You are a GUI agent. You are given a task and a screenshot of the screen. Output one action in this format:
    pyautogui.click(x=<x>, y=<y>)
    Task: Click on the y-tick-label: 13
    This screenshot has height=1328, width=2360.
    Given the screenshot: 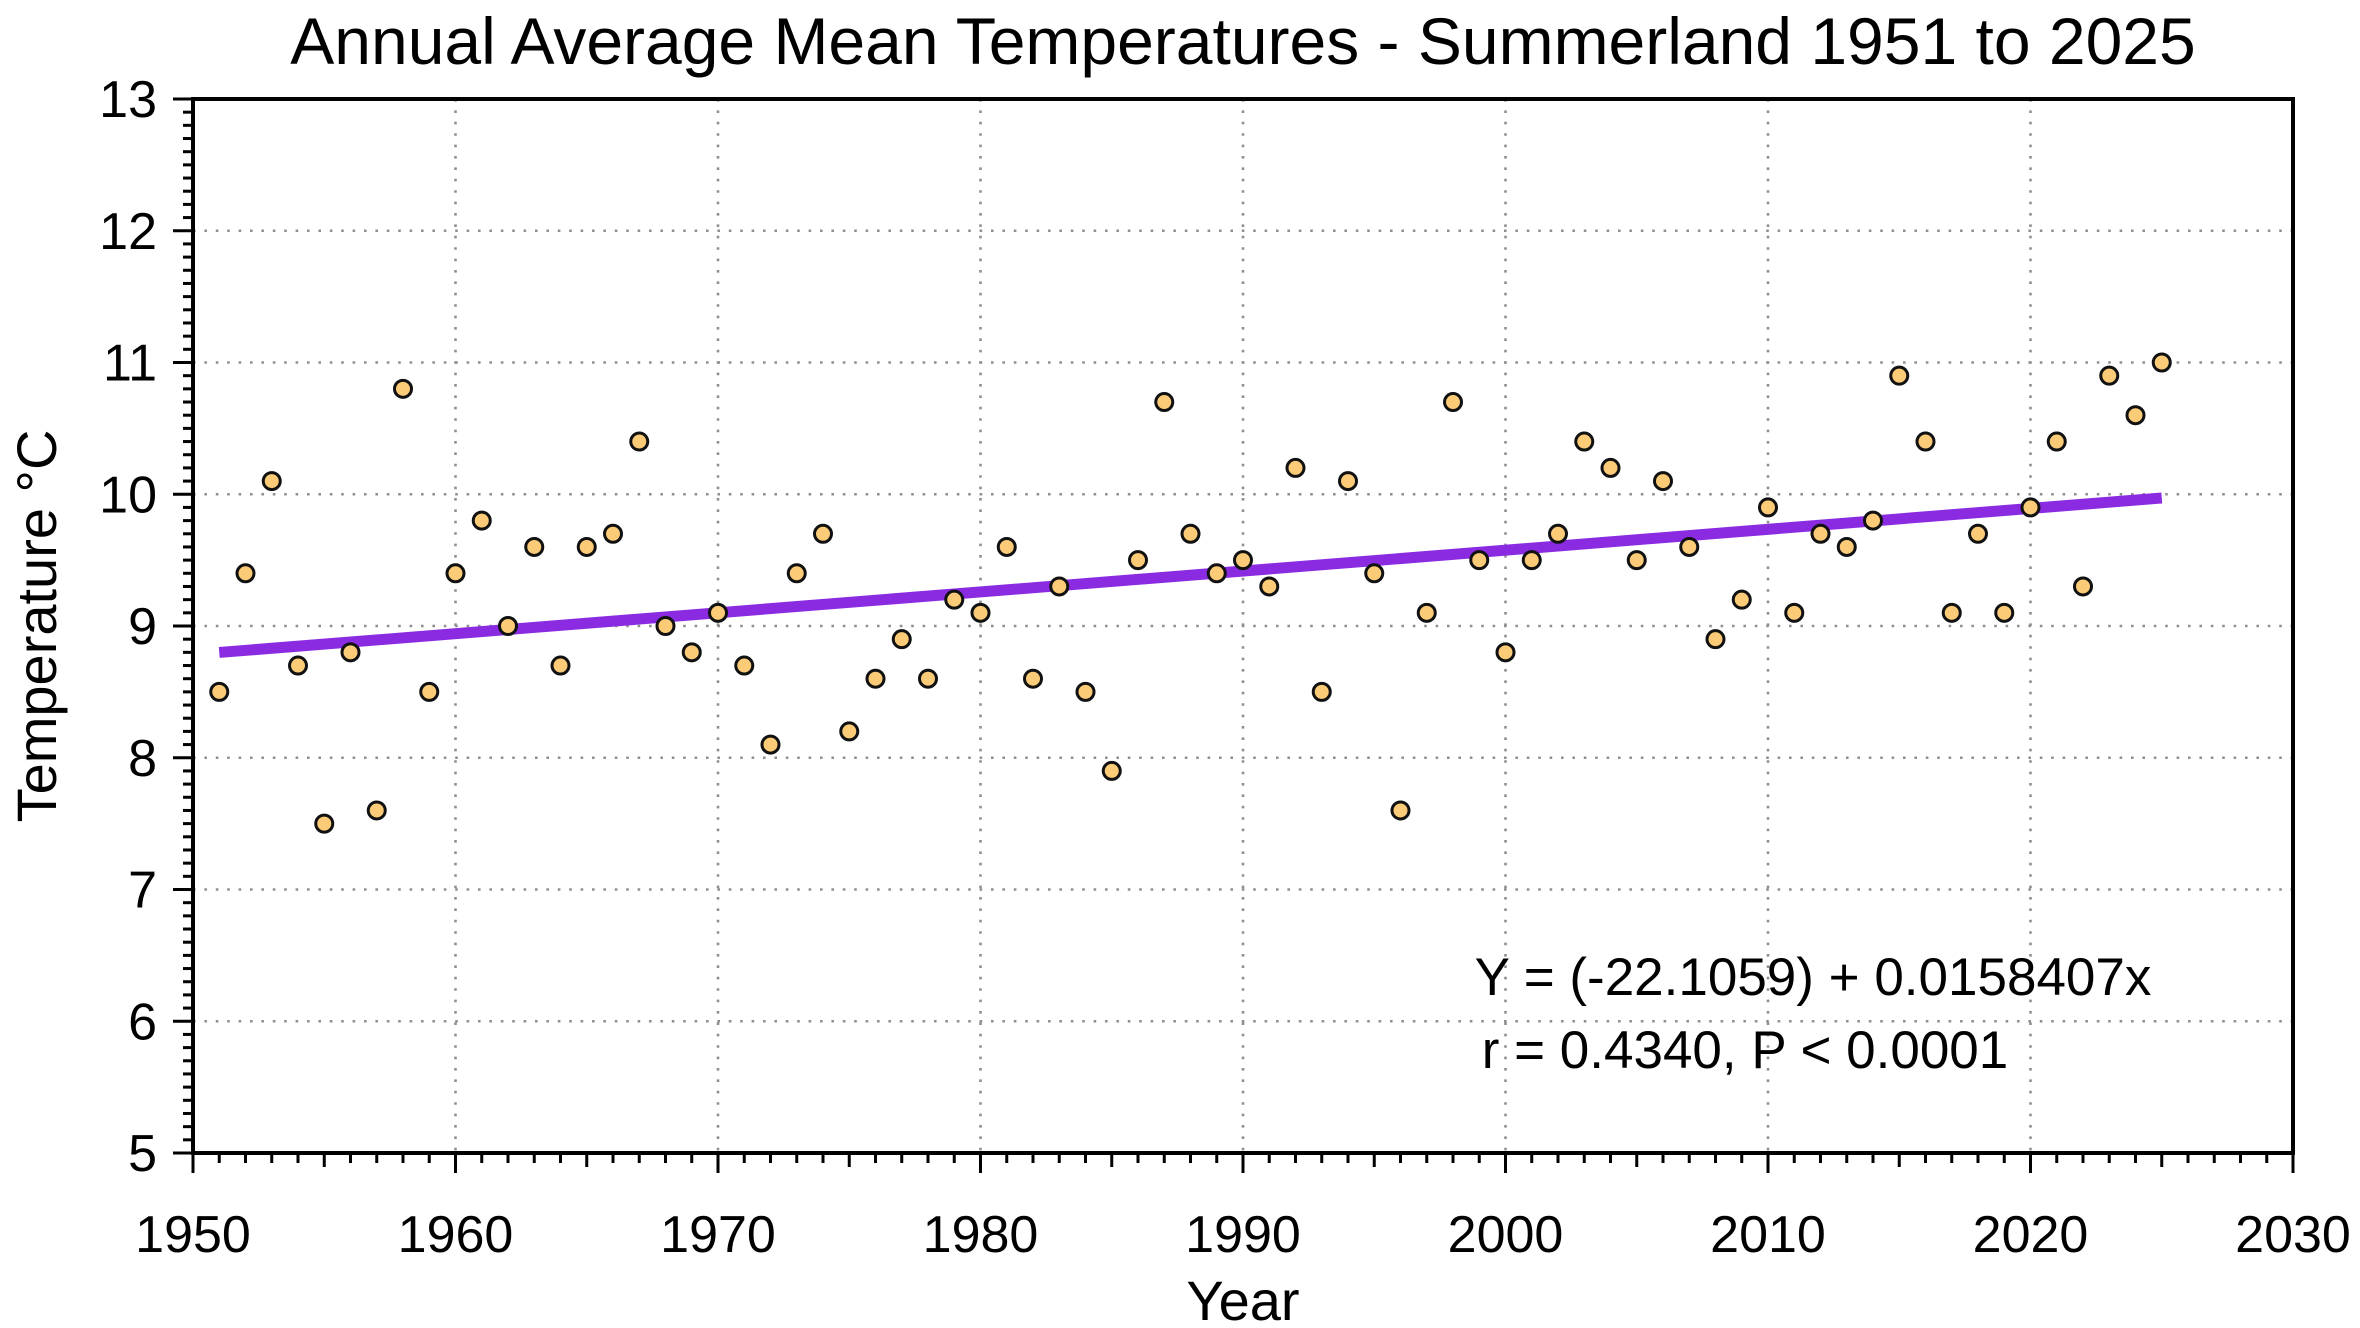 What is the action you would take?
    pyautogui.click(x=128, y=100)
    